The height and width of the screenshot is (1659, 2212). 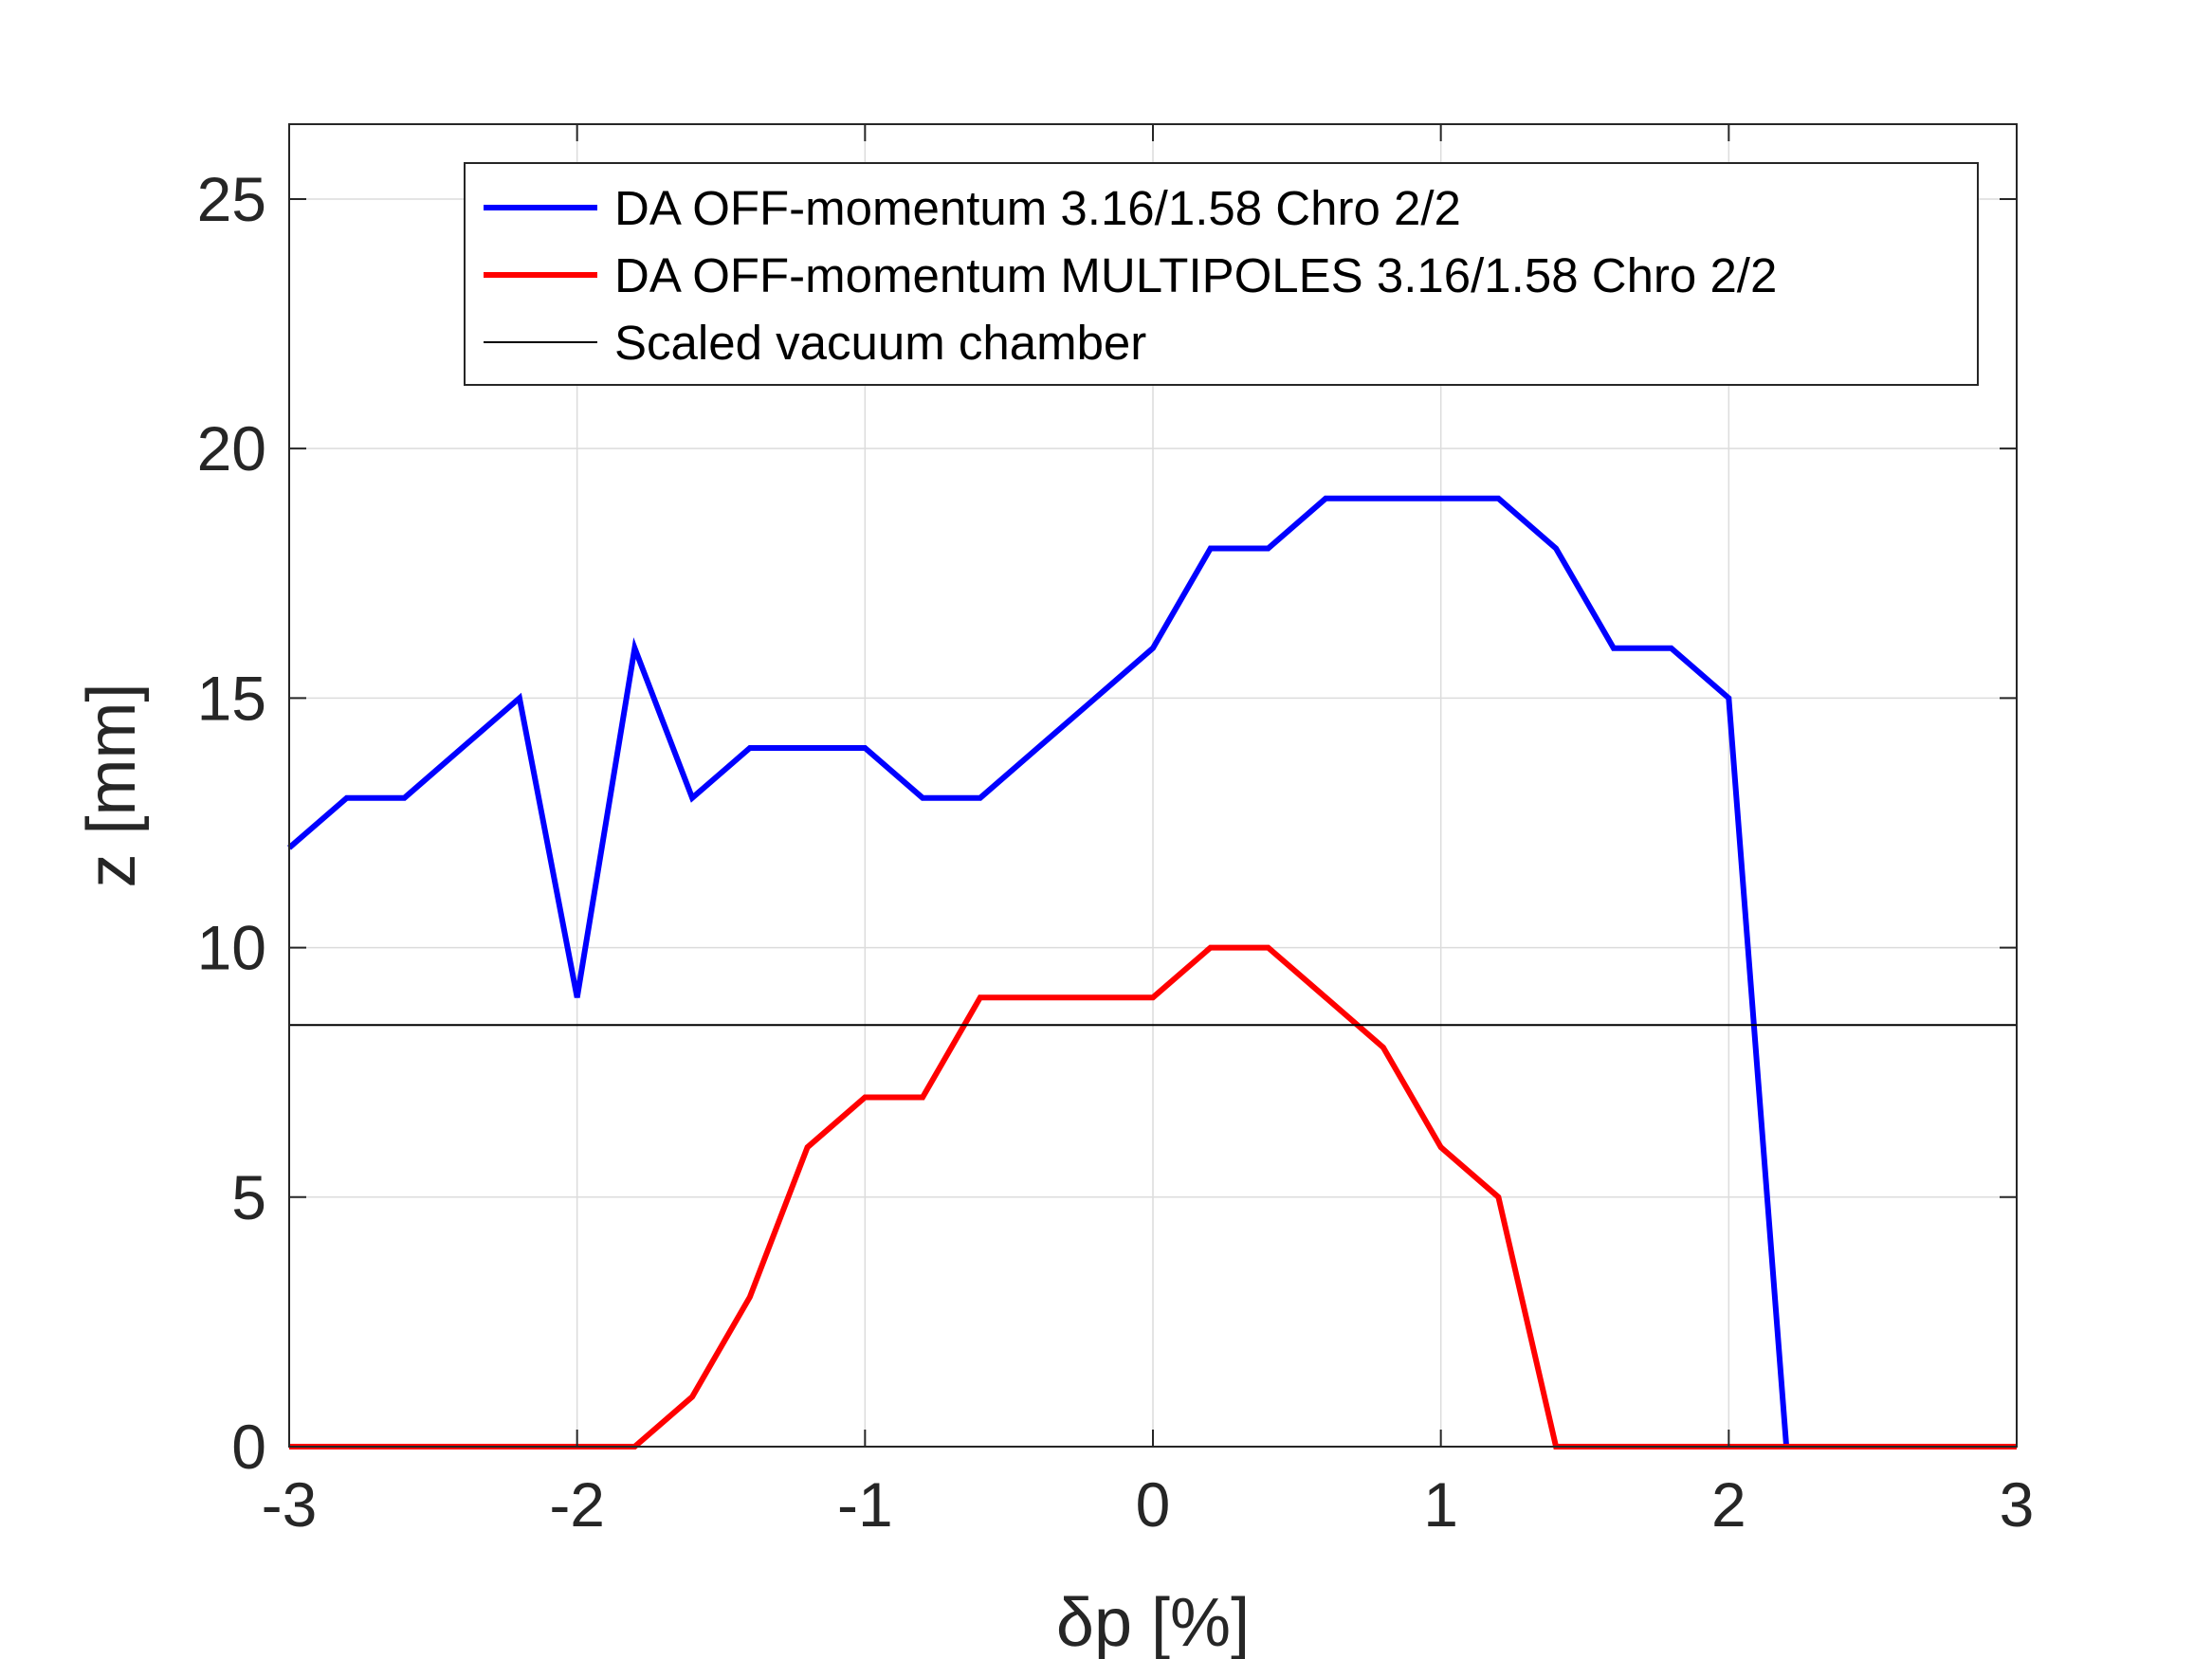 What do you see at coordinates (1037, 208) in the screenshot?
I see `legend-entry-label: DA OFF-momentum 3.16/1.58 Chro 2/2` at bounding box center [1037, 208].